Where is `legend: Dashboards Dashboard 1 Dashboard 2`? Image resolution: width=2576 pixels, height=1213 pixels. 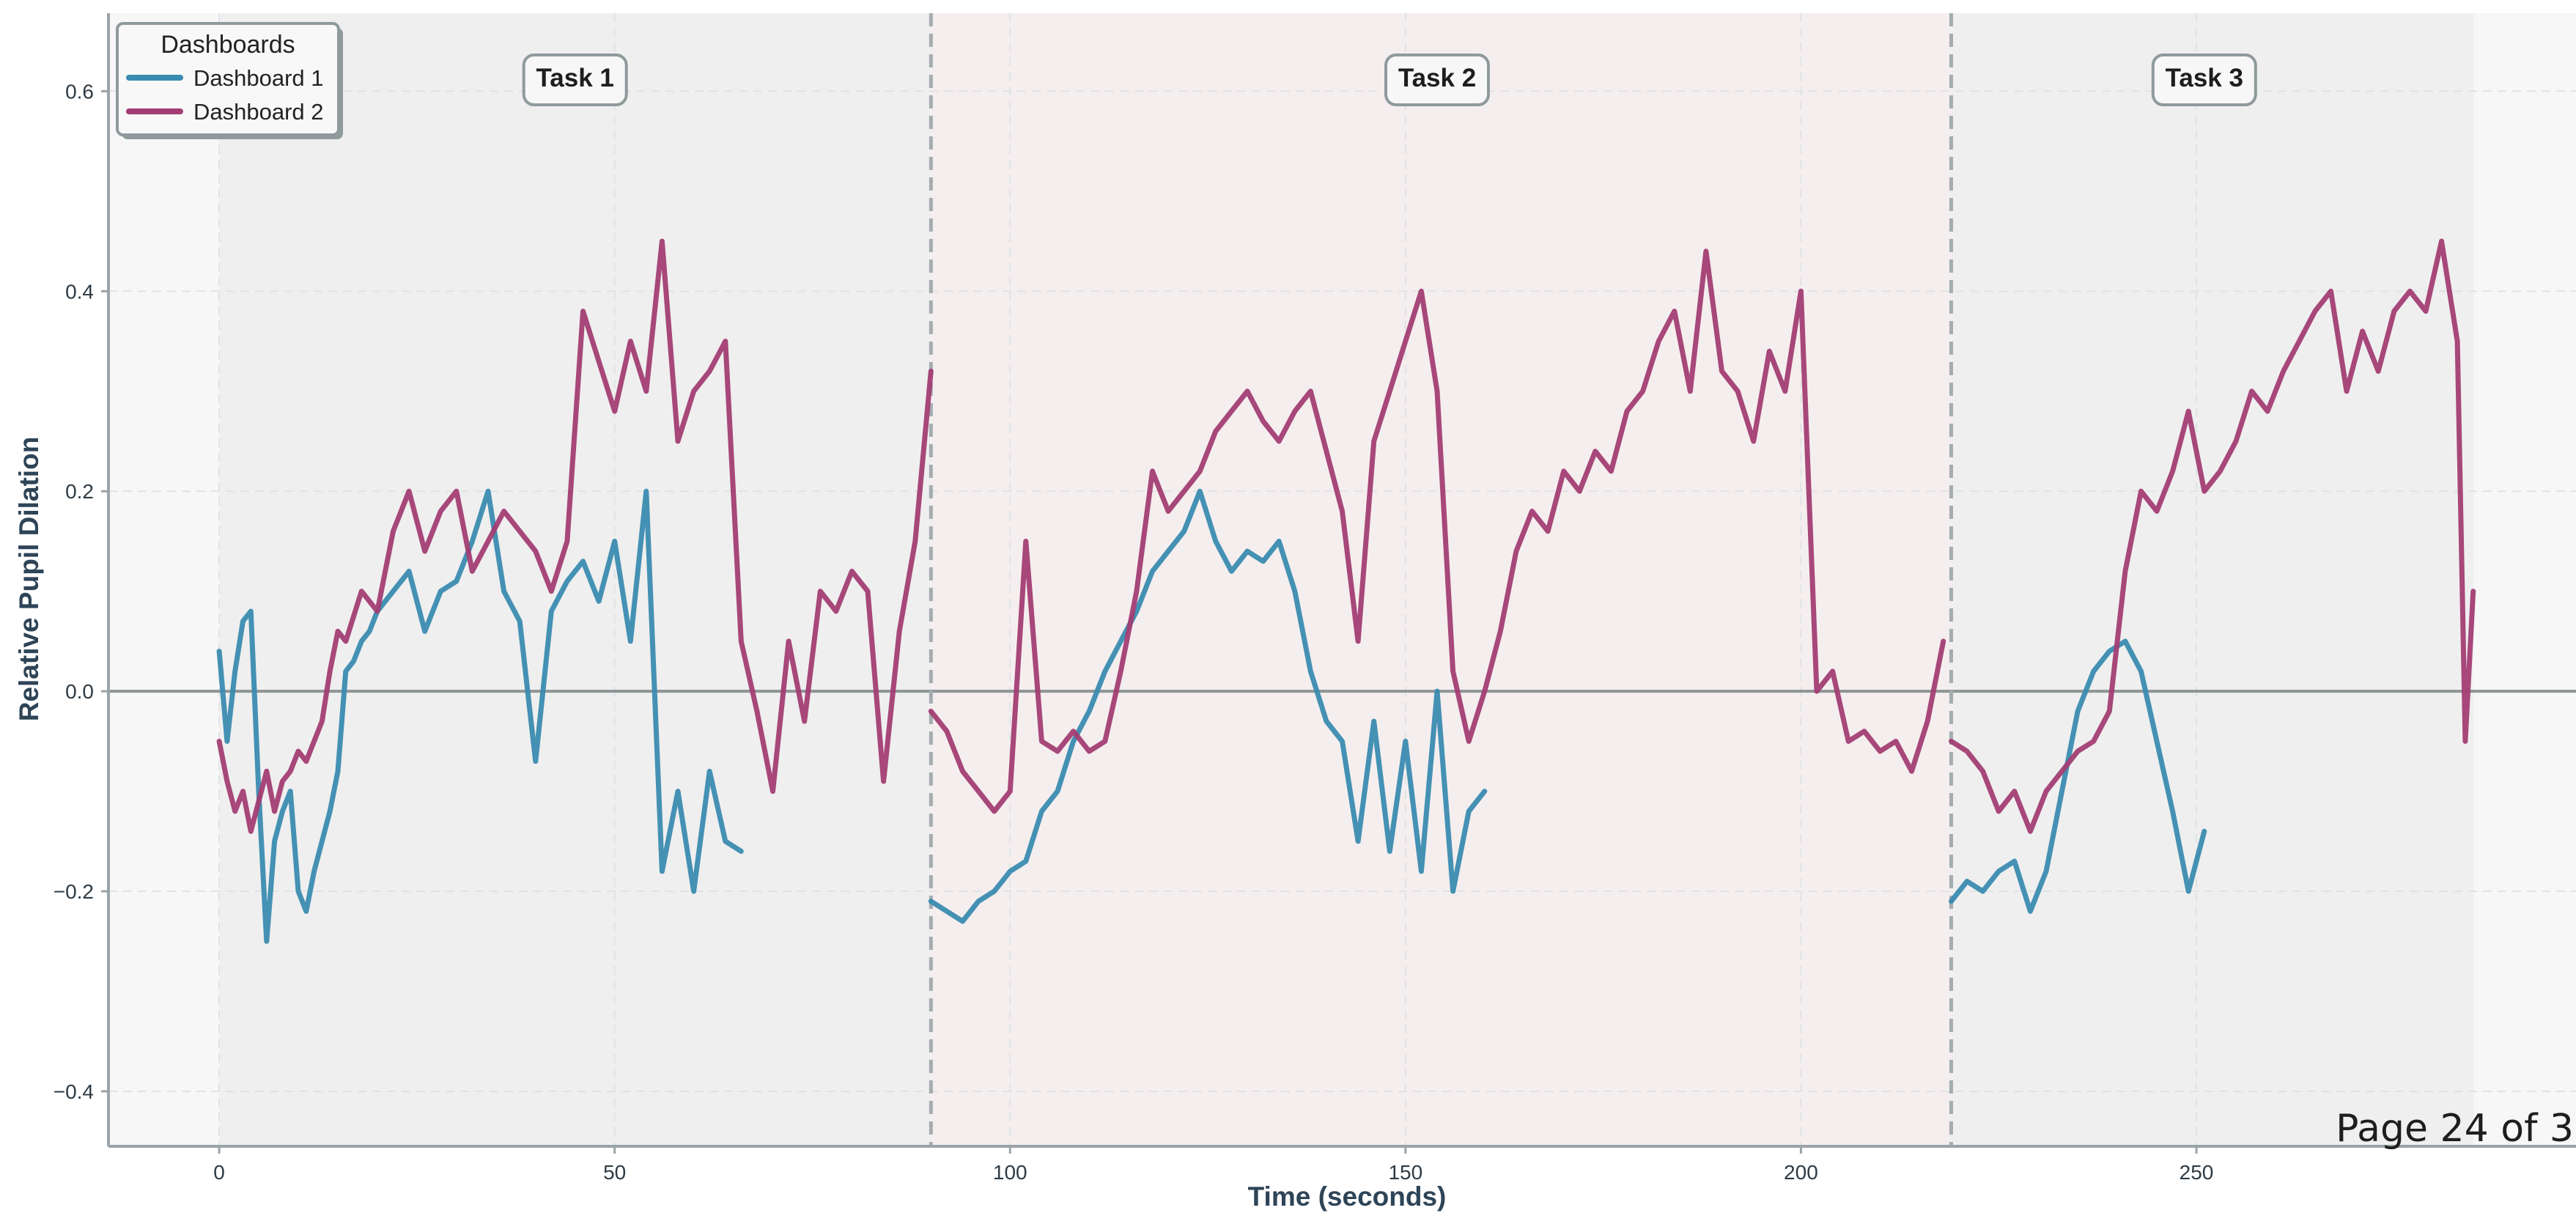 legend: Dashboards Dashboard 1 Dashboard 2 is located at coordinates (229, 80).